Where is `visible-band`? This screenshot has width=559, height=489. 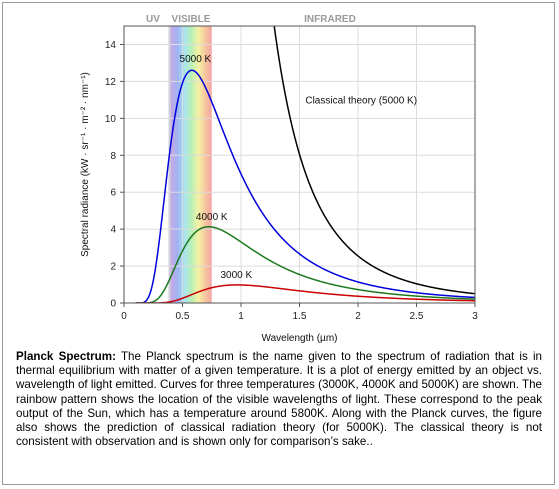 visible-band is located at coordinates (191, 164).